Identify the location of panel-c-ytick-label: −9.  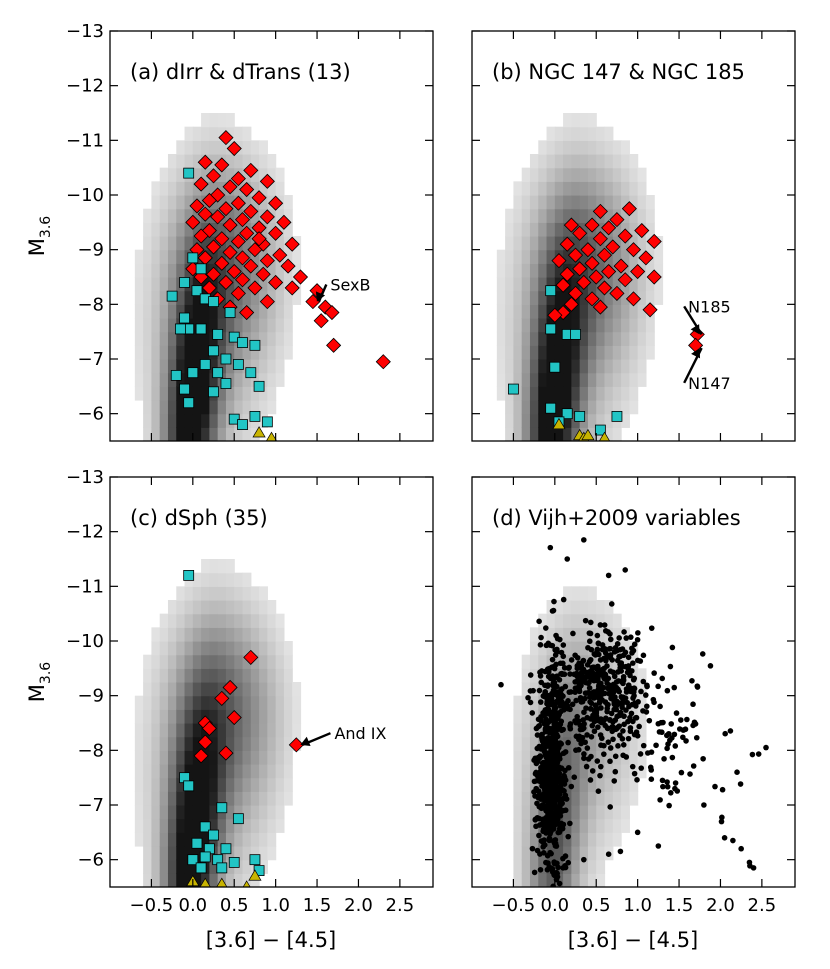
(90, 696).